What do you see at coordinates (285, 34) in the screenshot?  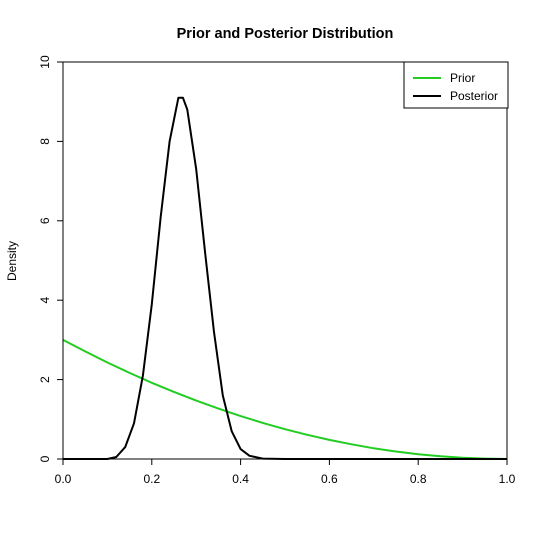 I see `chart-title: Prior and Posterior Distribution` at bounding box center [285, 34].